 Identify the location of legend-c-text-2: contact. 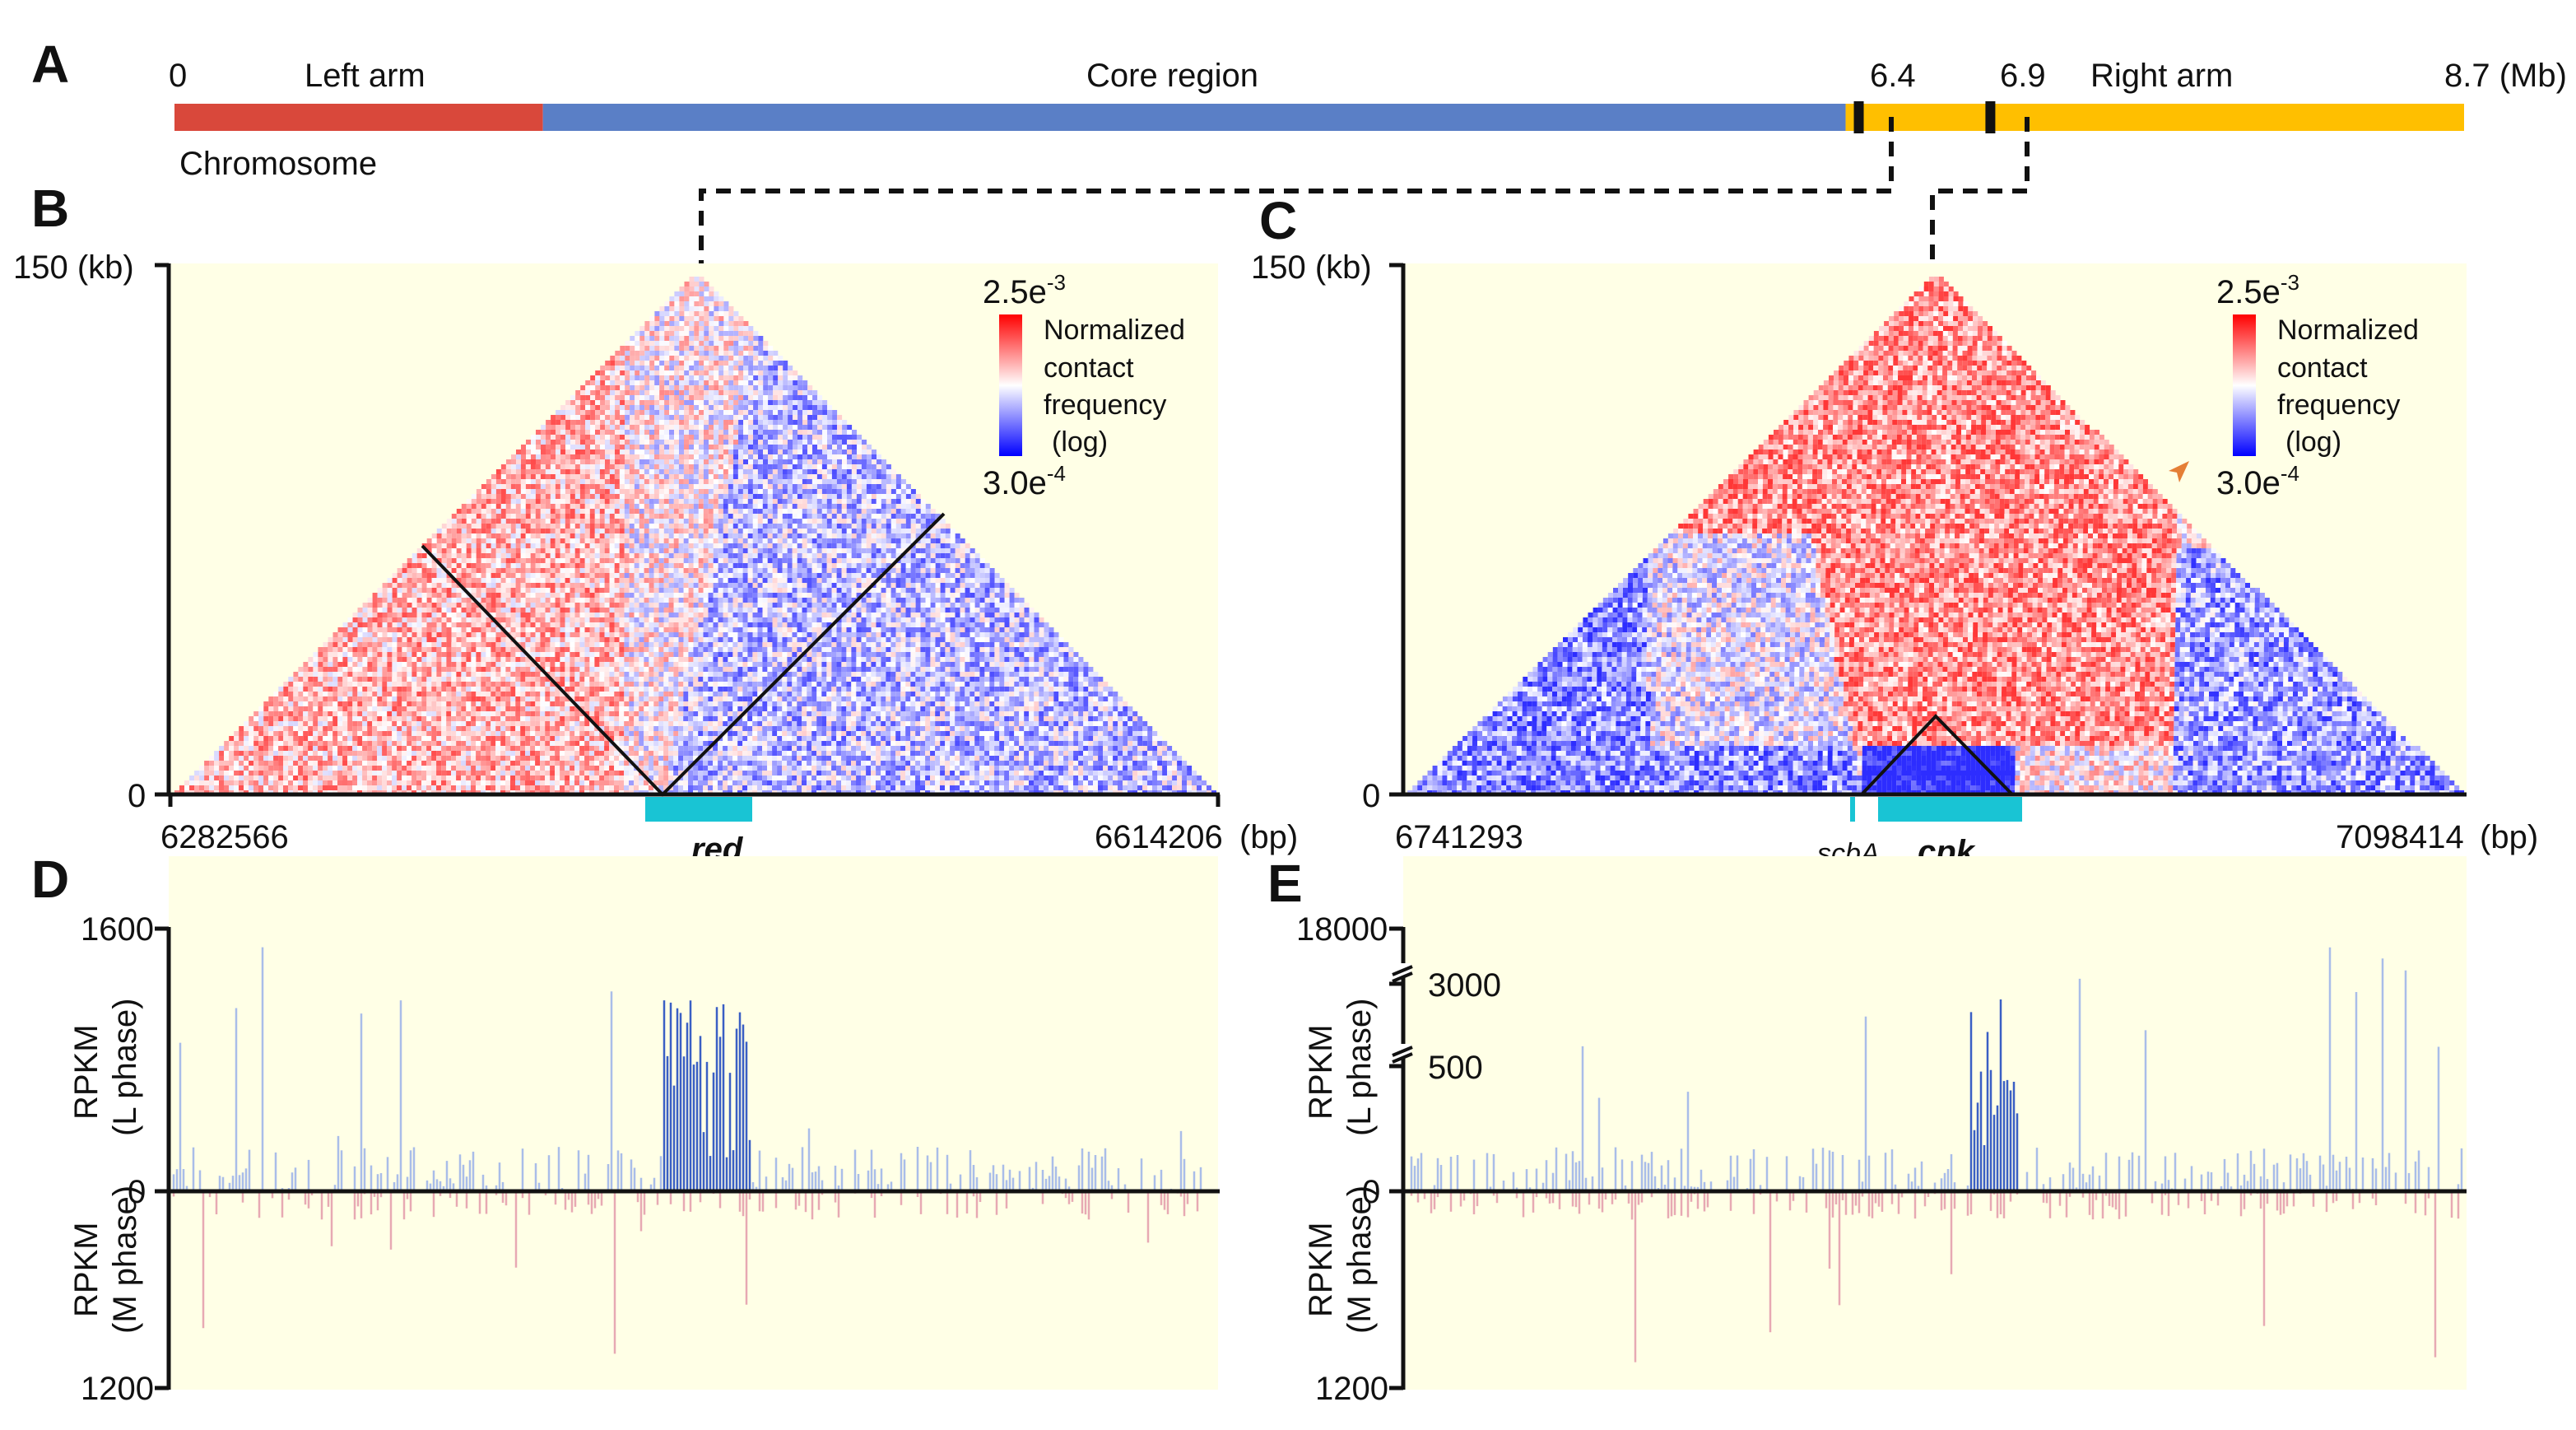
(2322, 368).